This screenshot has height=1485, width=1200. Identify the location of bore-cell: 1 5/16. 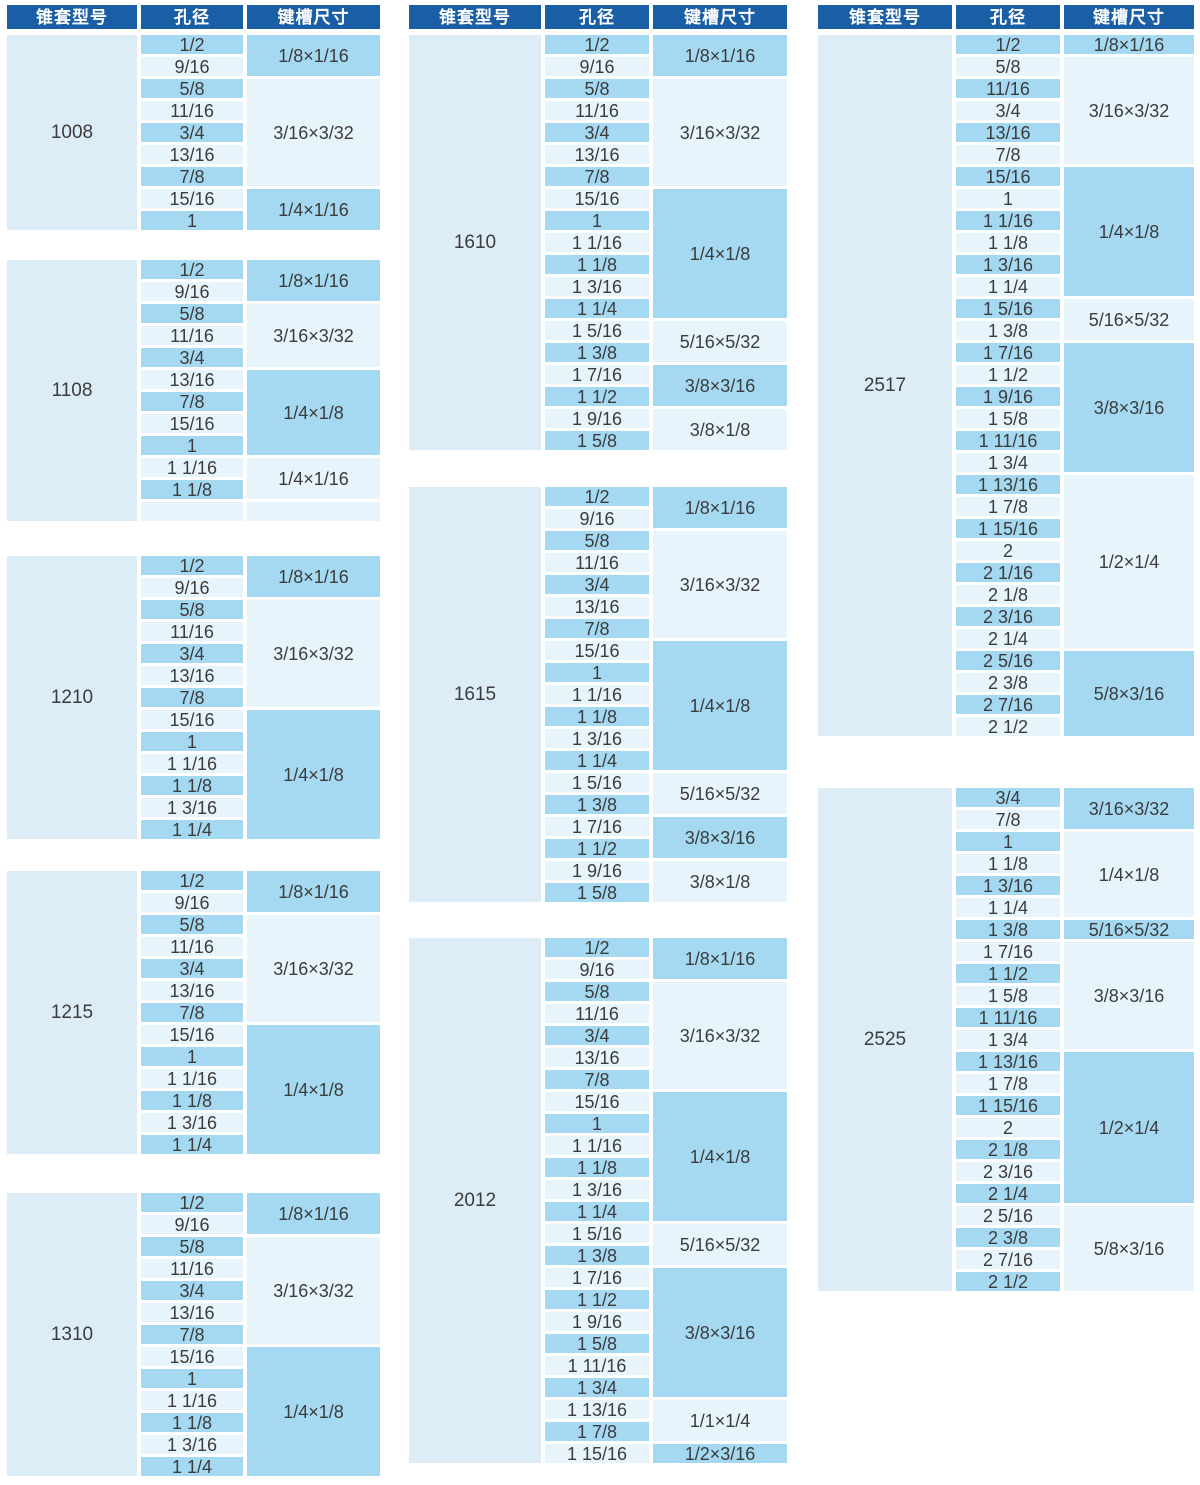
(597, 1233).